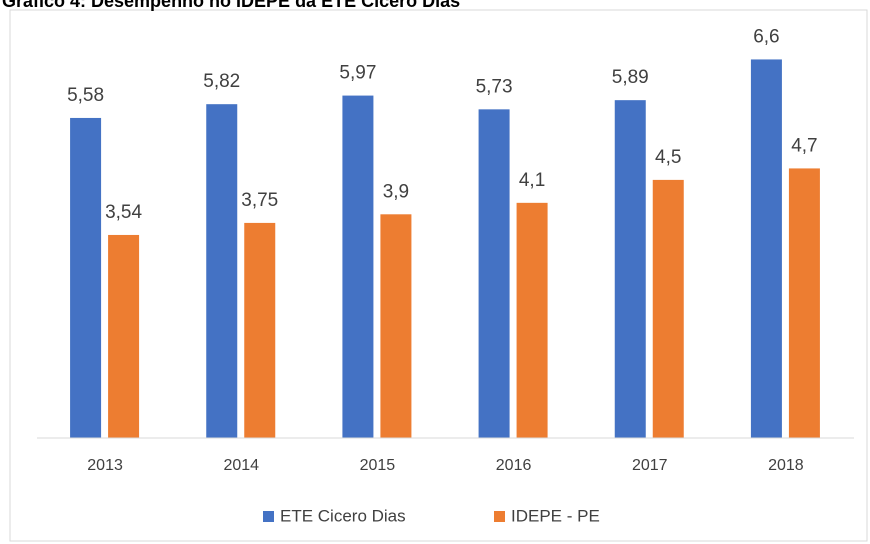  Describe the element at coordinates (357, 73) in the screenshot. I see `value-label: 5,97` at that location.